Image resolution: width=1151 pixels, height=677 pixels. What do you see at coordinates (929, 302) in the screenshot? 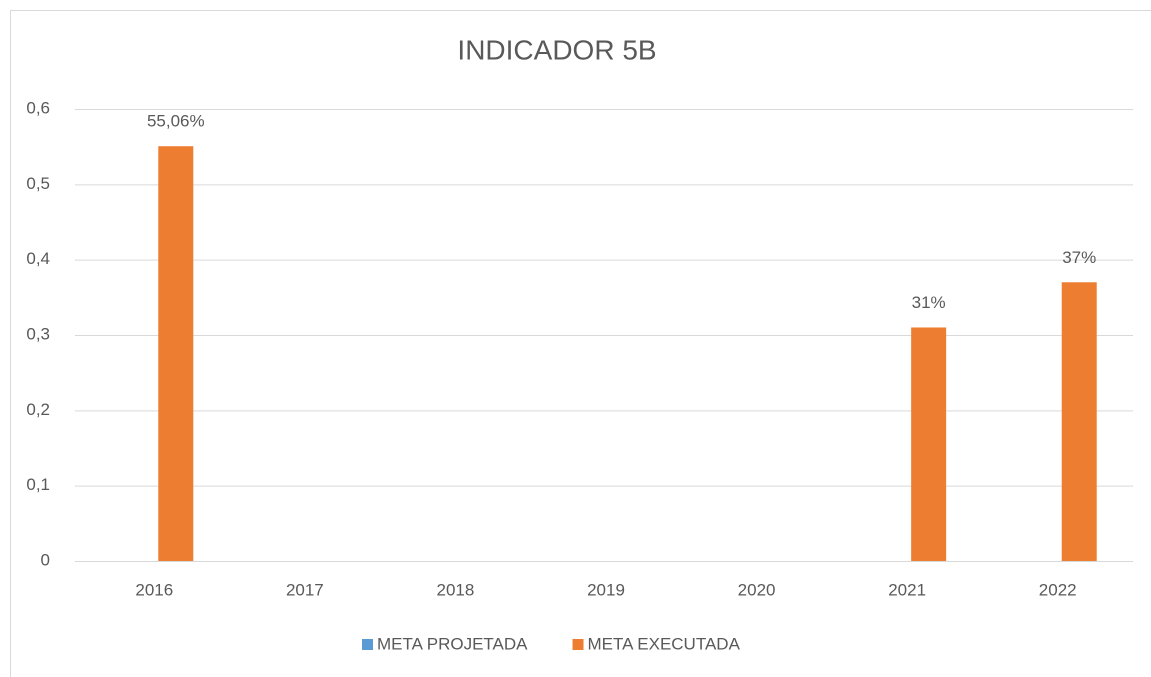
I see `data-label: 31%` at bounding box center [929, 302].